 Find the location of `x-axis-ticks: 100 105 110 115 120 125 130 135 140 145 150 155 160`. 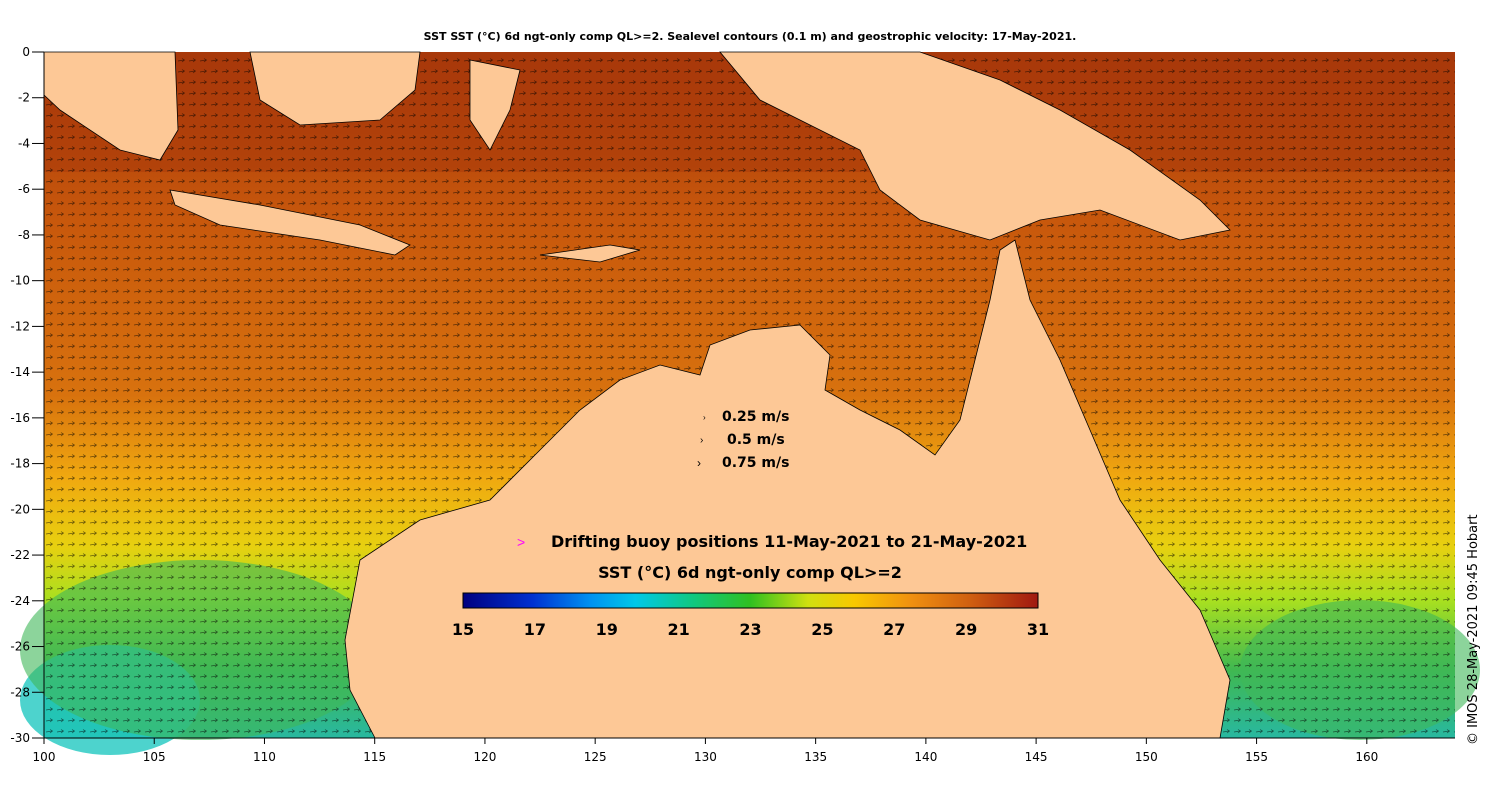

x-axis-ticks: 100 105 110 115 120 125 130 135 140 145 150 155 160 is located at coordinates (705, 751).